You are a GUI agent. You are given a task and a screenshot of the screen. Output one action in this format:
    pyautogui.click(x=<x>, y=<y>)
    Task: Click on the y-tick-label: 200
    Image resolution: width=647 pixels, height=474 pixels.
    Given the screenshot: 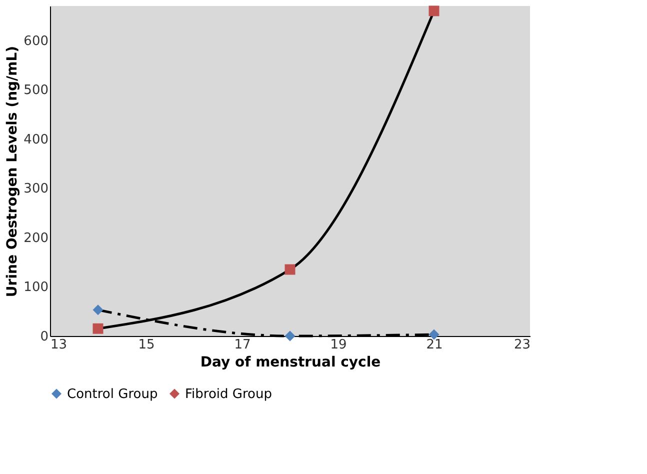 What is the action you would take?
    pyautogui.click(x=36, y=238)
    